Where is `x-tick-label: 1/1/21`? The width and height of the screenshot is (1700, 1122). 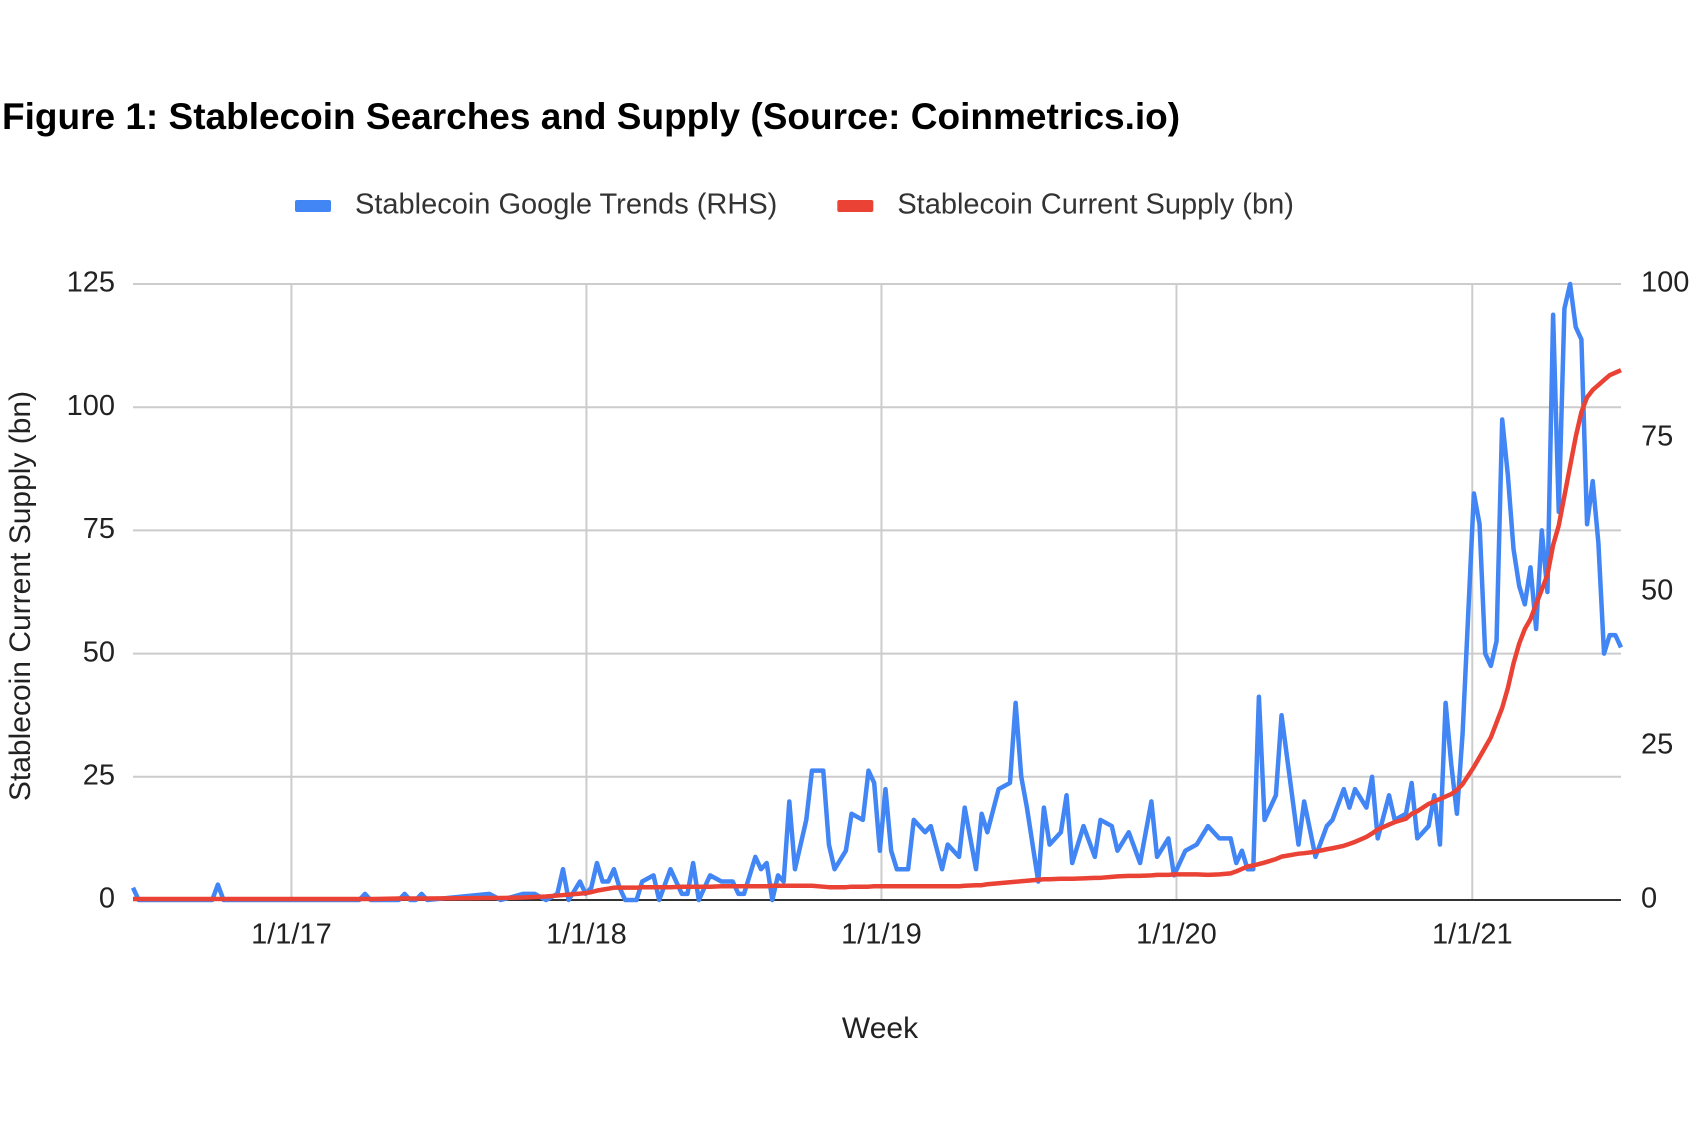
x-tick-label: 1/1/21 is located at coordinates (1472, 935).